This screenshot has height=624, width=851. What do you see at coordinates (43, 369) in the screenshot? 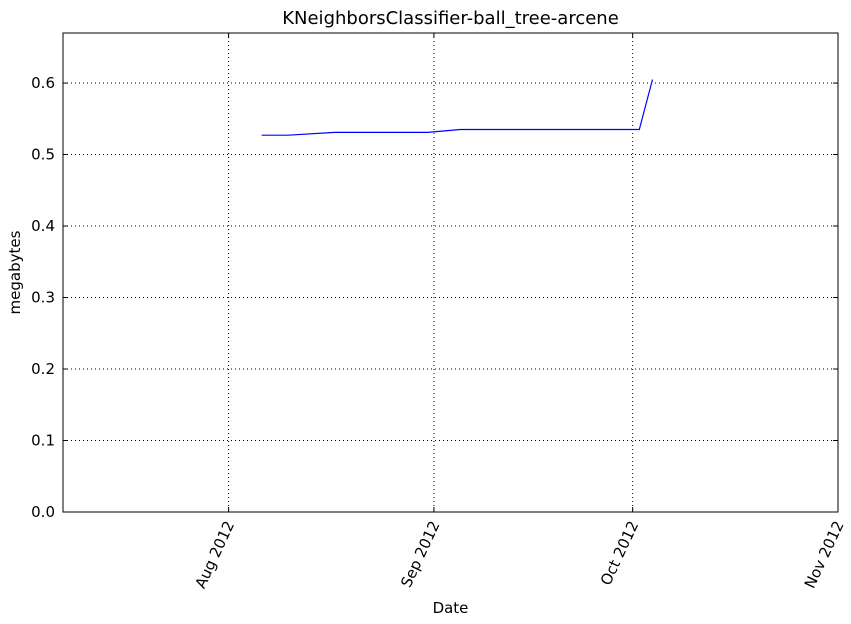
I see `y-tick-label: 0.2` at bounding box center [43, 369].